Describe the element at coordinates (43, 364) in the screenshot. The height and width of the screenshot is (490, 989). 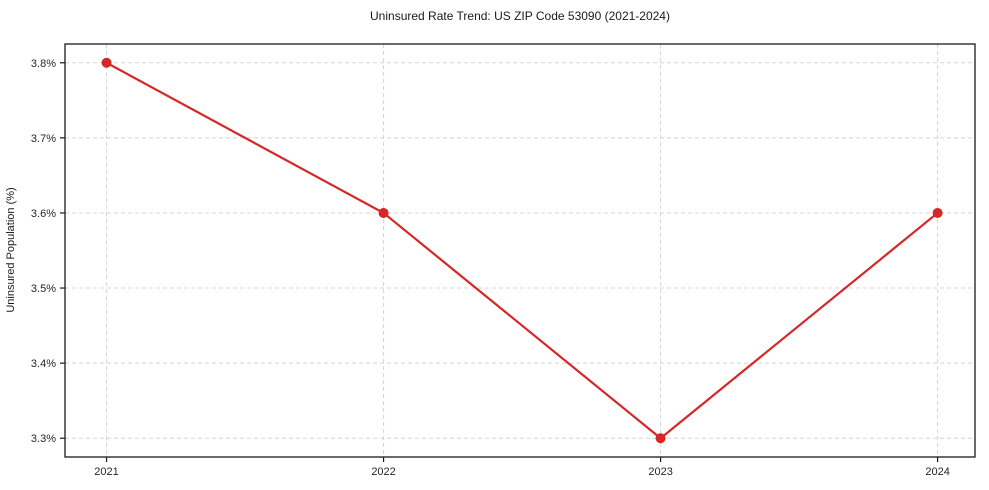
I see `y-tick-label: 3.4%` at that location.